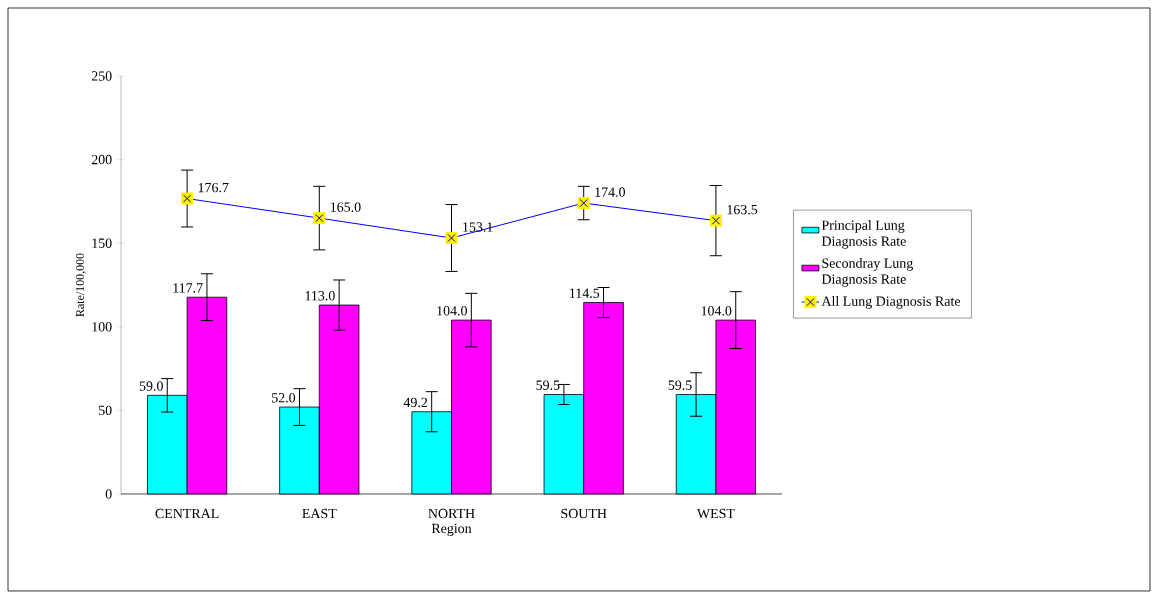 Image resolution: width=1156 pixels, height=592 pixels. I want to click on data-label: 113.0, so click(320, 296).